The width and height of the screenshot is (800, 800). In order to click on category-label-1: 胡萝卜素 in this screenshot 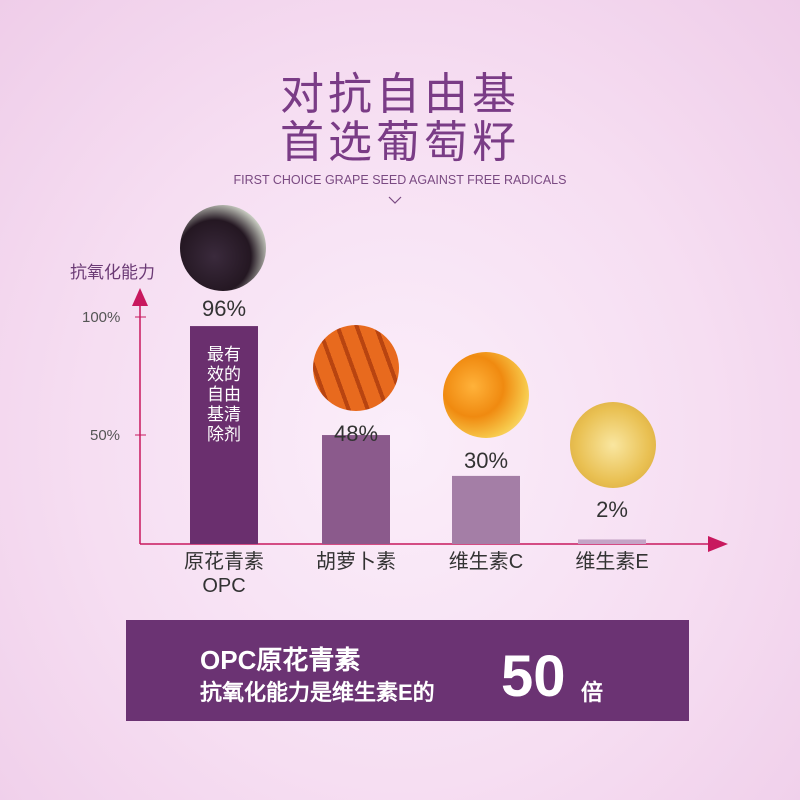, I will do `click(356, 562)`.